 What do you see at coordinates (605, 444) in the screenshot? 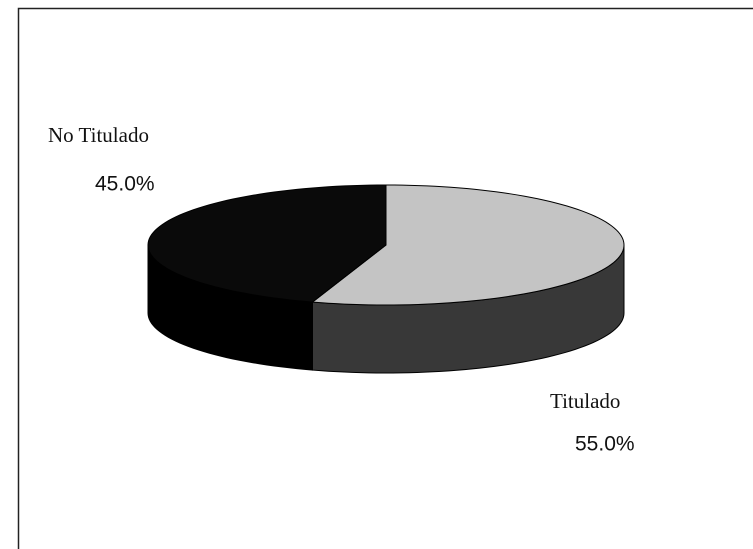
I see `slice-value-label: 55.0%` at bounding box center [605, 444].